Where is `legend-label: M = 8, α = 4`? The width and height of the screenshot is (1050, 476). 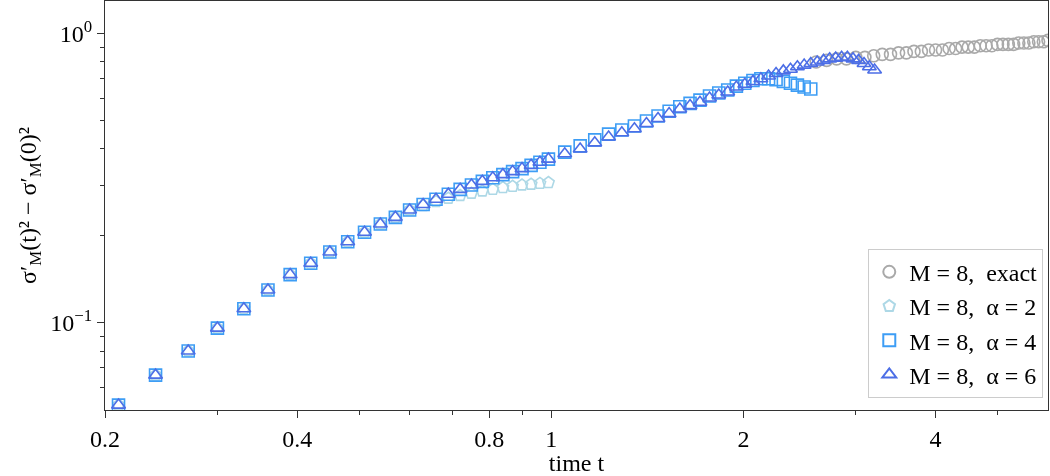 legend-label: M = 8, α = 4 is located at coordinates (973, 341).